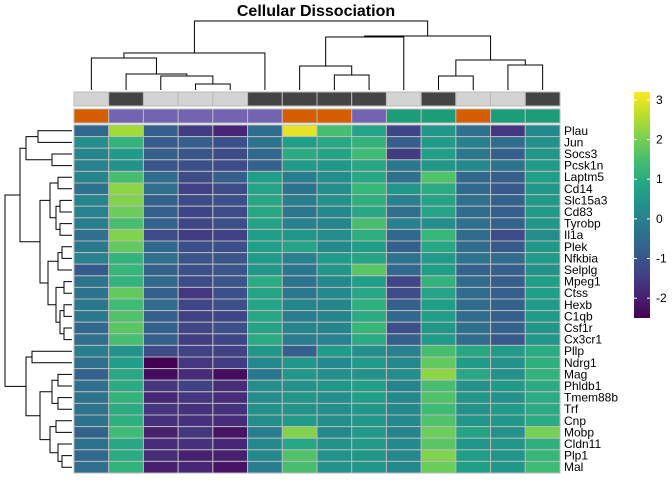 The image size is (672, 480). What do you see at coordinates (583, 386) in the screenshot?
I see `row-label: Phldb1` at bounding box center [583, 386].